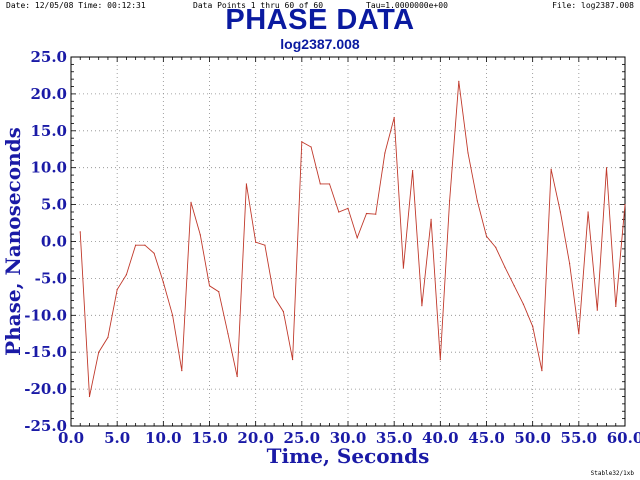 The image size is (640, 480). Describe the element at coordinates (54, 205) in the screenshot. I see `y-tick-label: 5.0` at that location.